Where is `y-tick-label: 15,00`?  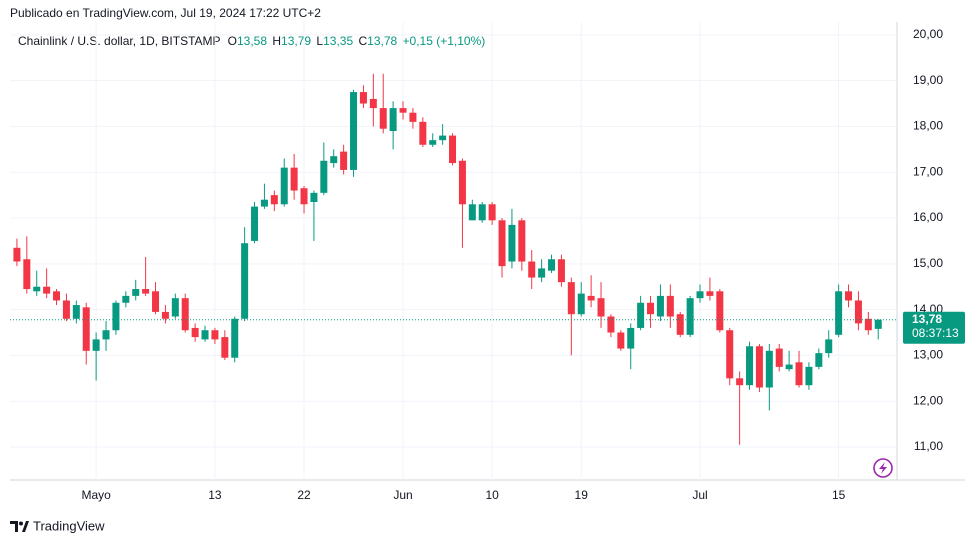 y-tick-label: 15,00 is located at coordinates (928, 263).